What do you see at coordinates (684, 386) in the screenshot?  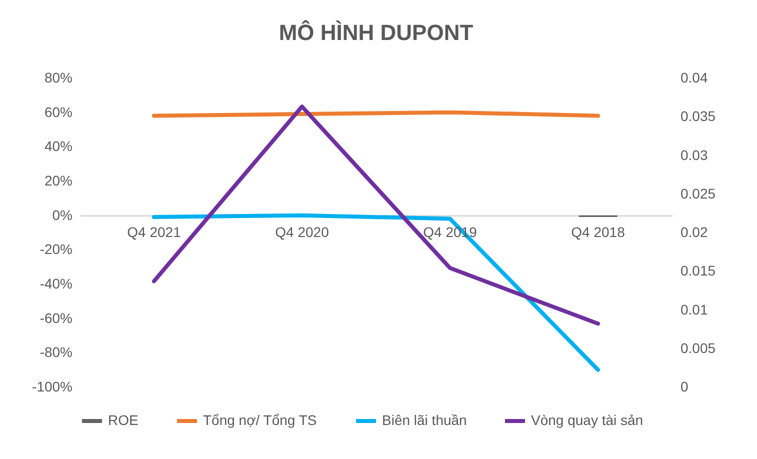 I see `y2-tick-label: 0` at bounding box center [684, 386].